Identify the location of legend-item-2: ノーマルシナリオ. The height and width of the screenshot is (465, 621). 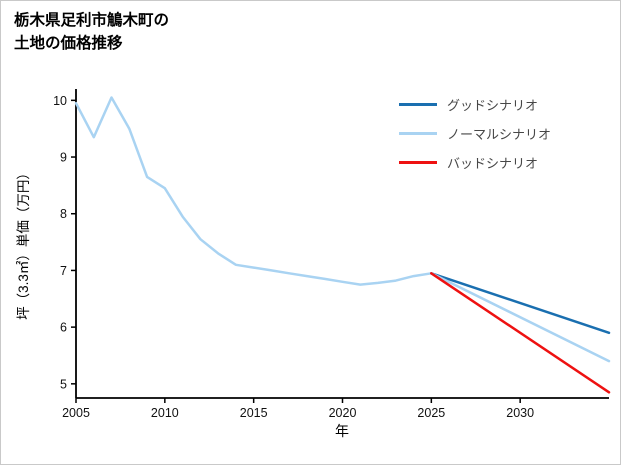
(475, 133).